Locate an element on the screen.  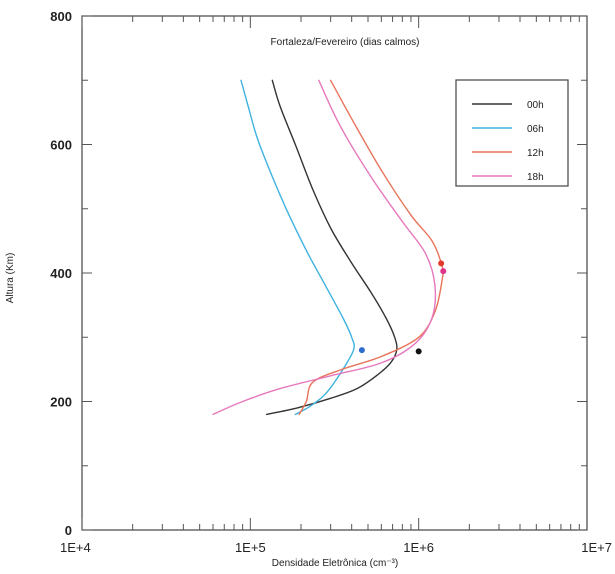
y-axis-label: Altura (Km) is located at coordinates (10, 278).